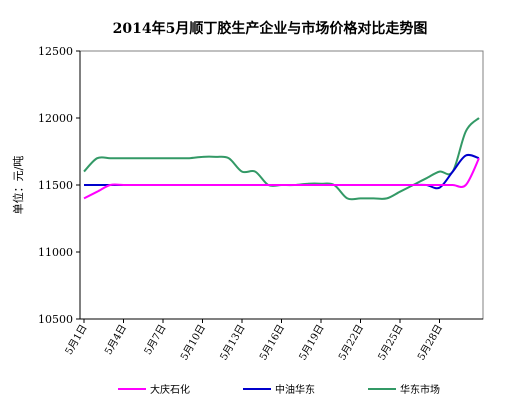  Describe the element at coordinates (55, 51) in the screenshot. I see `y-tick-label: 12500` at that location.